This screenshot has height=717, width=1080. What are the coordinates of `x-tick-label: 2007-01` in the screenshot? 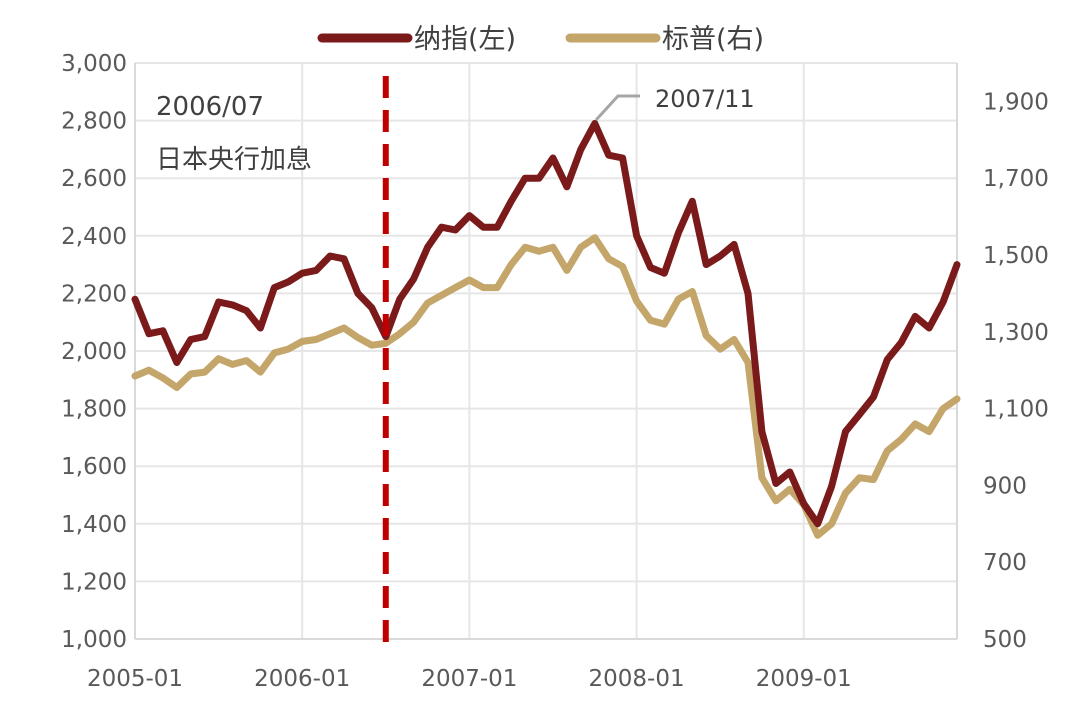 It's located at (469, 679).